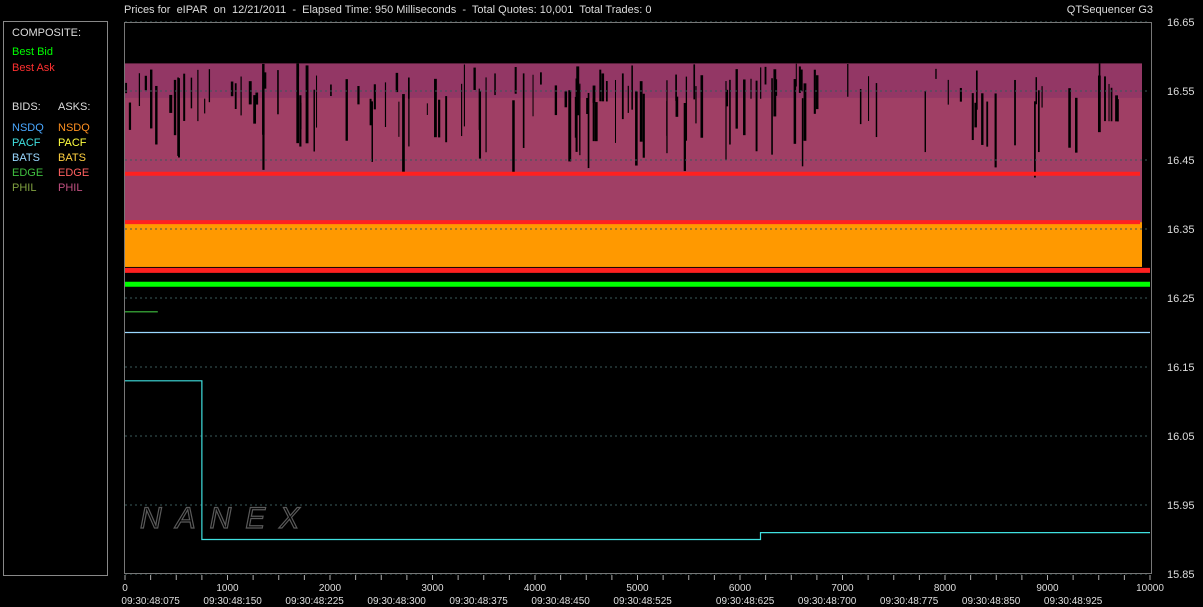 The image size is (1203, 607). What do you see at coordinates (1181, 437) in the screenshot?
I see `y-tick-label: 16.05` at bounding box center [1181, 437].